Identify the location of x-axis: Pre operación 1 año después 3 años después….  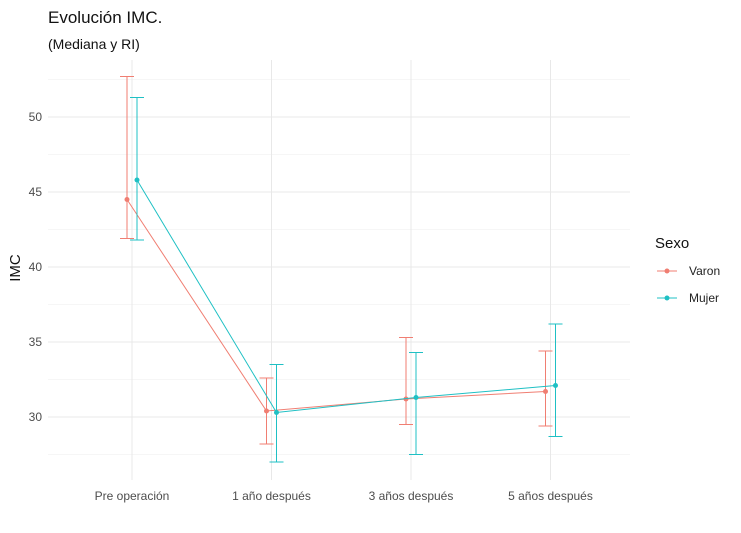
(344, 496).